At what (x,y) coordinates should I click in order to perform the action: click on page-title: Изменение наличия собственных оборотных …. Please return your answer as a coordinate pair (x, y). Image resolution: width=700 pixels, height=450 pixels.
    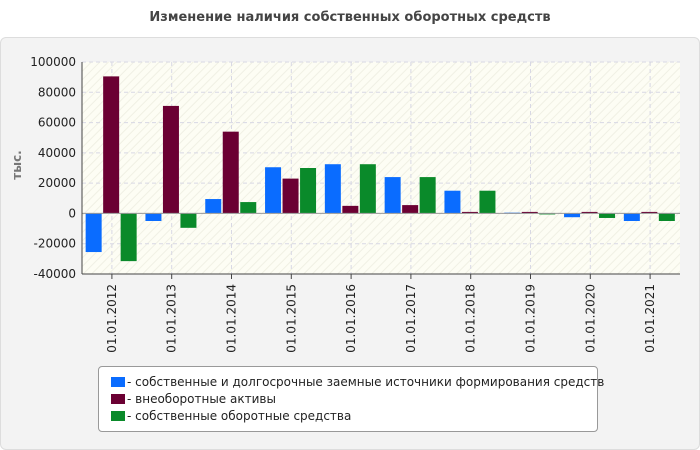
    Looking at the image, I should click on (350, 17).